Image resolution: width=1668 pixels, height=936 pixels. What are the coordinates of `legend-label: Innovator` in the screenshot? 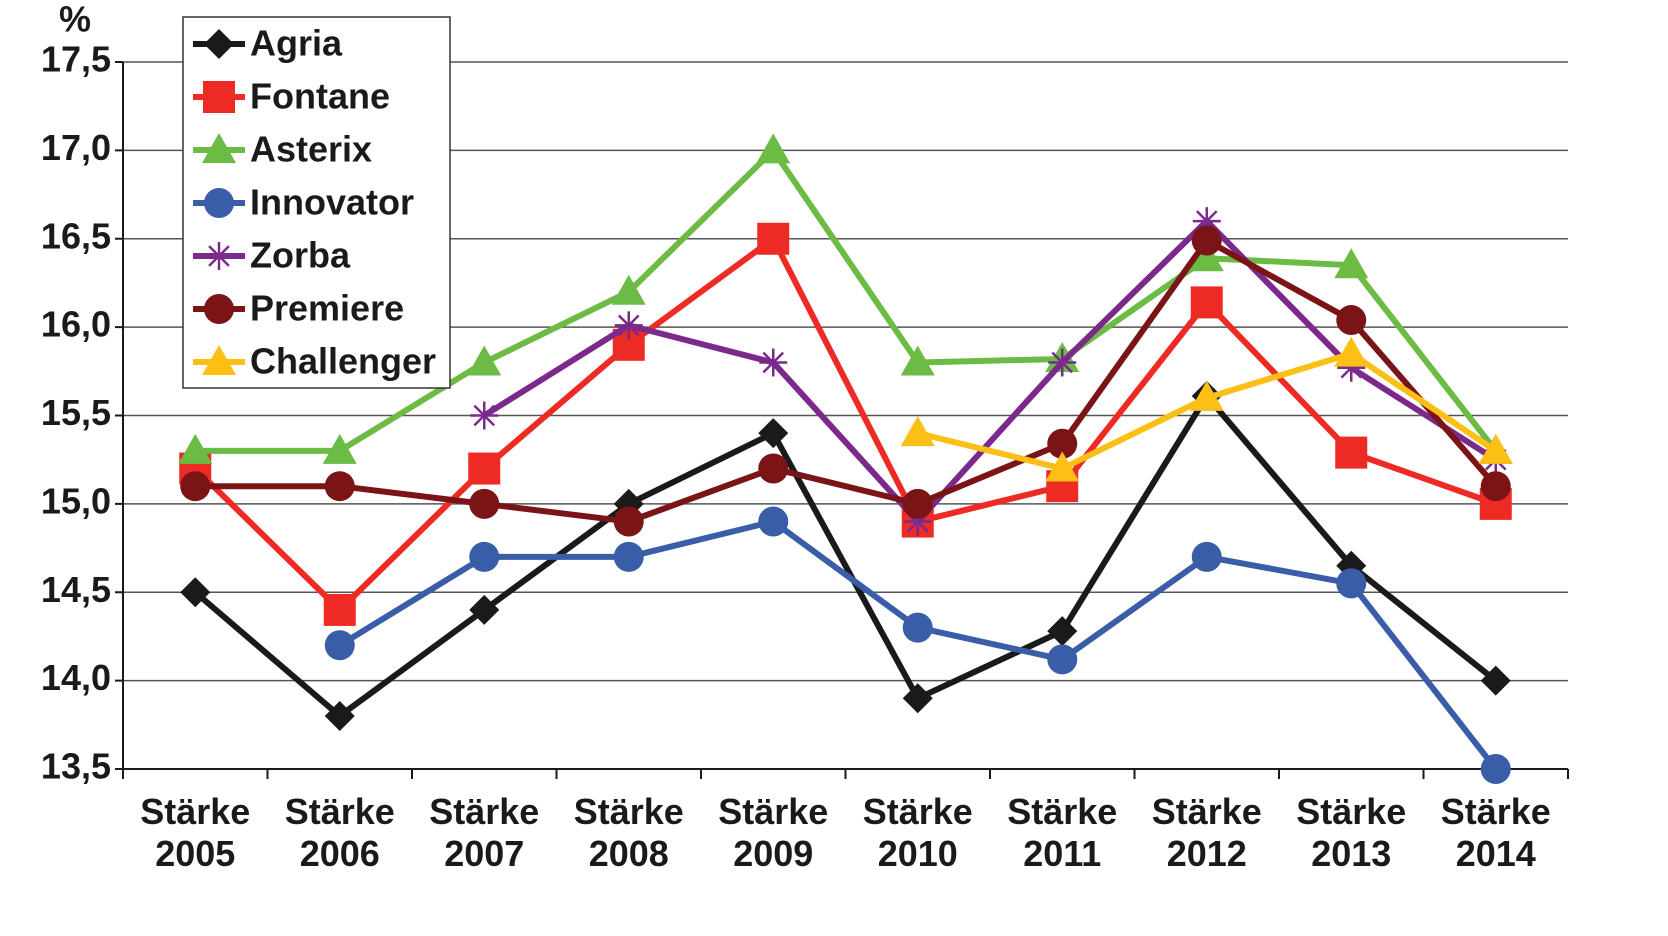 It's located at (332, 202).